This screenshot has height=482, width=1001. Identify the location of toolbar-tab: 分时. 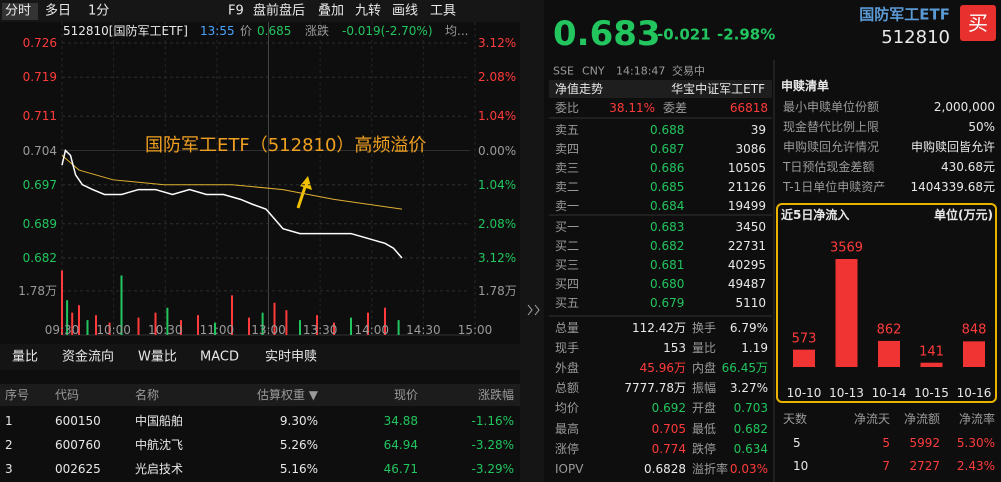
(18, 11).